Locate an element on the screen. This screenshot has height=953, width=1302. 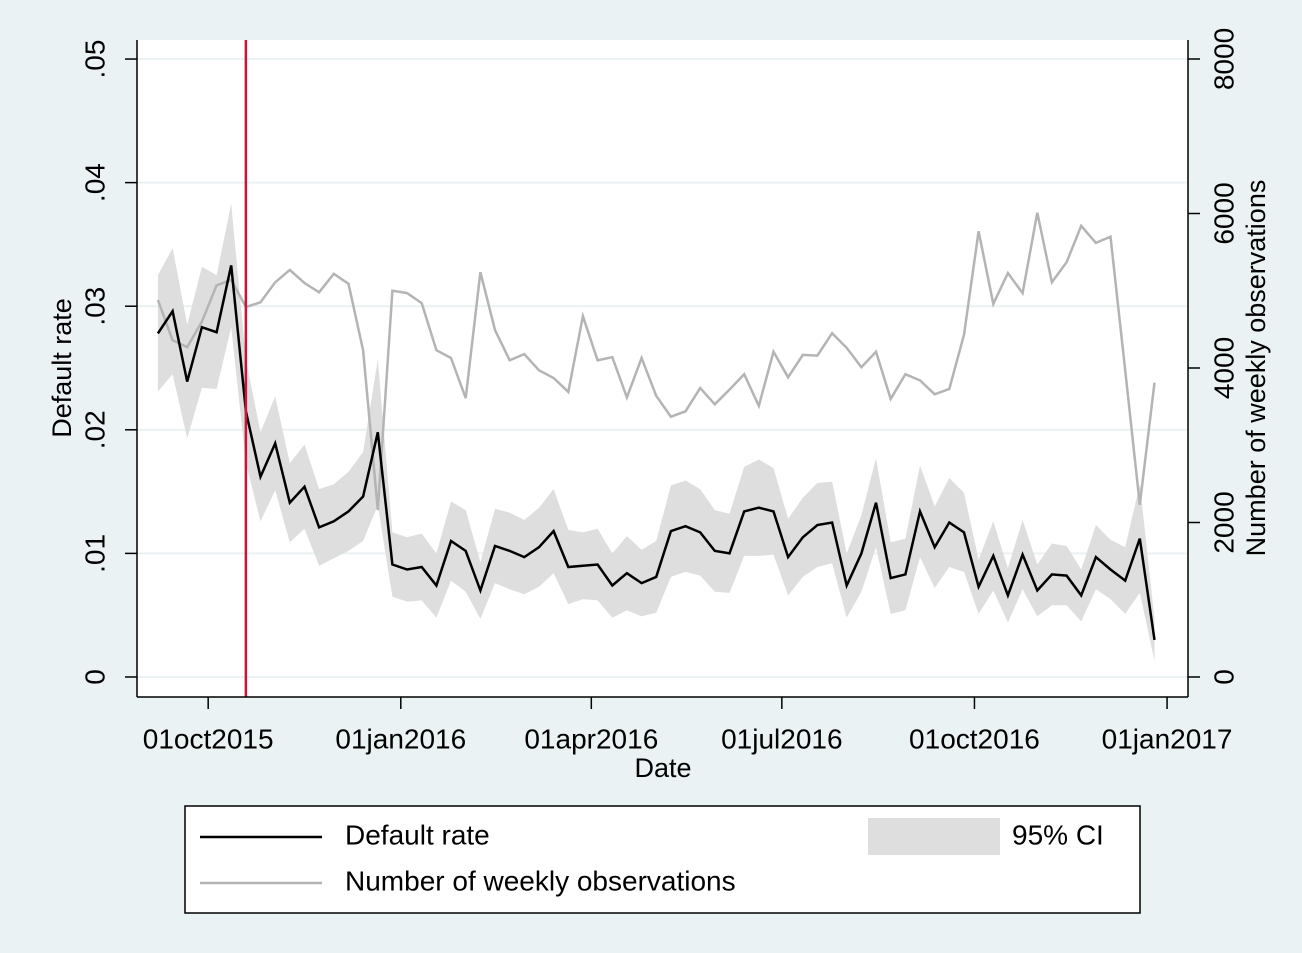
legend-swatch is located at coordinates (934, 836).